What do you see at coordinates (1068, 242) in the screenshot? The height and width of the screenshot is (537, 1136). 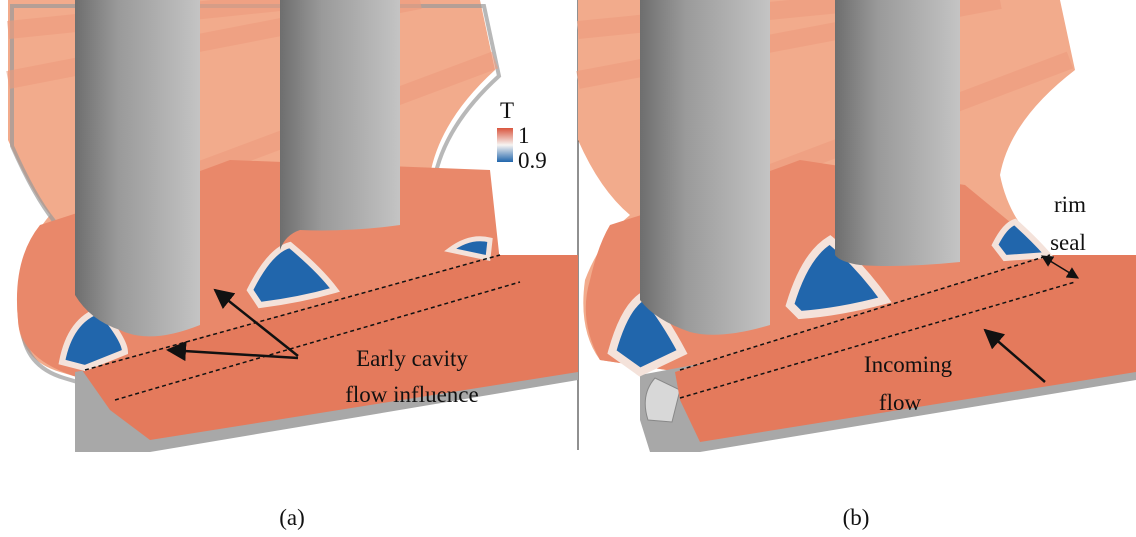 I see `annotation: seal` at bounding box center [1068, 242].